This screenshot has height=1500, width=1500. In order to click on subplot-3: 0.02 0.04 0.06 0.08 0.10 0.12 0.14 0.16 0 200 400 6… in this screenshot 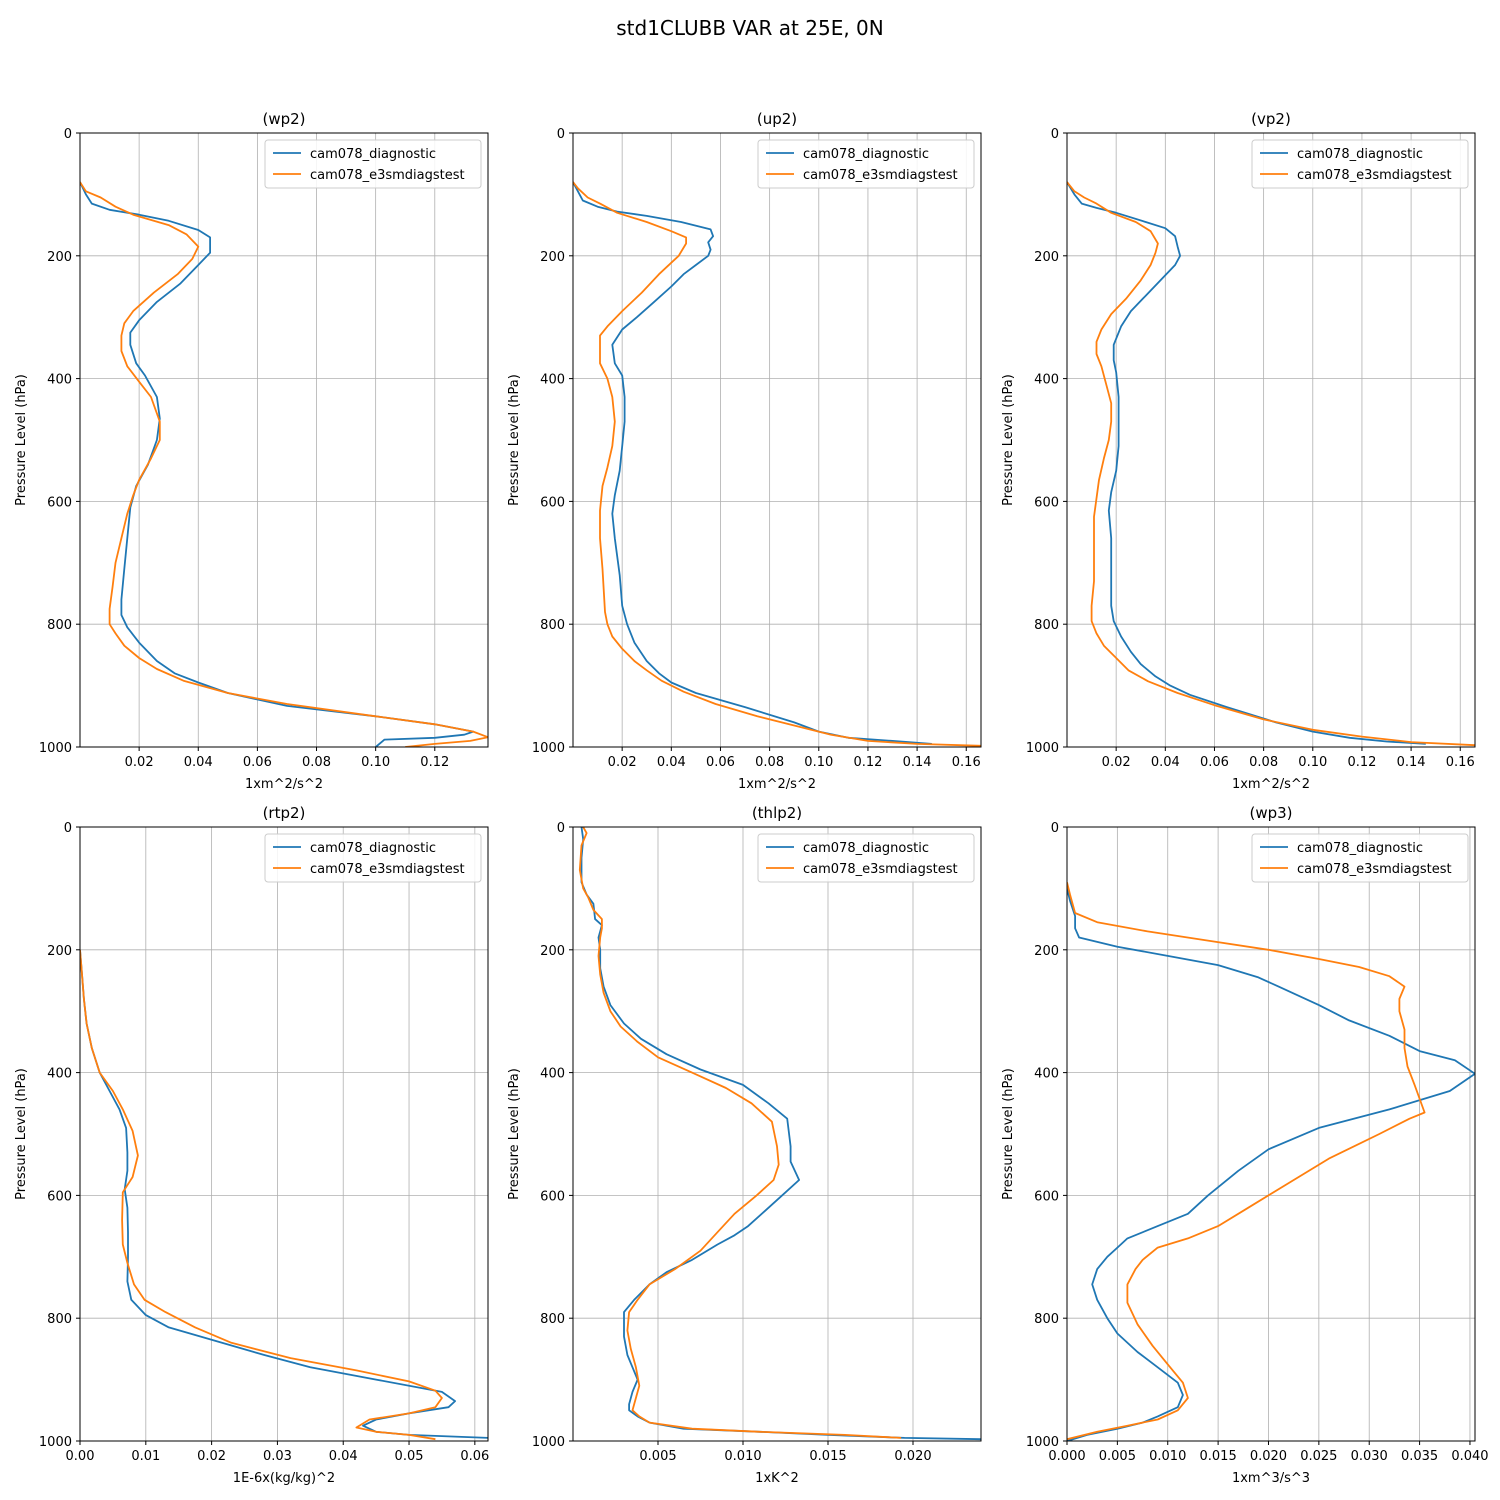, I will do `click(1238, 451)`.